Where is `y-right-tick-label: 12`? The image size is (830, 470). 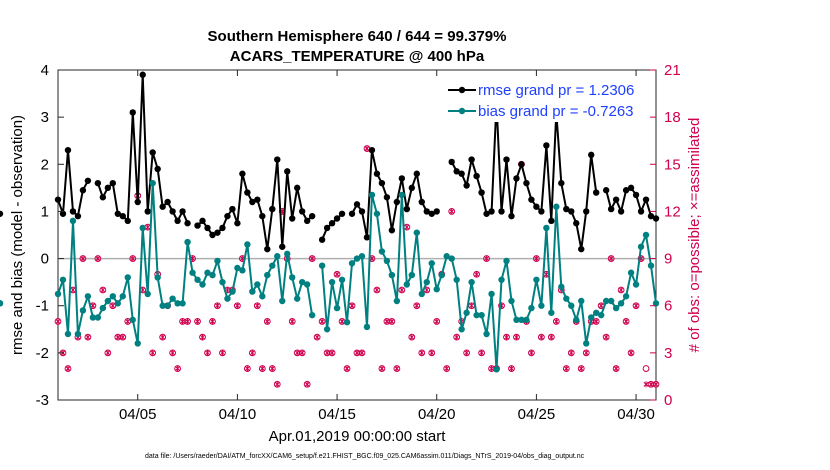 y-right-tick-label: 12 is located at coordinates (672, 211).